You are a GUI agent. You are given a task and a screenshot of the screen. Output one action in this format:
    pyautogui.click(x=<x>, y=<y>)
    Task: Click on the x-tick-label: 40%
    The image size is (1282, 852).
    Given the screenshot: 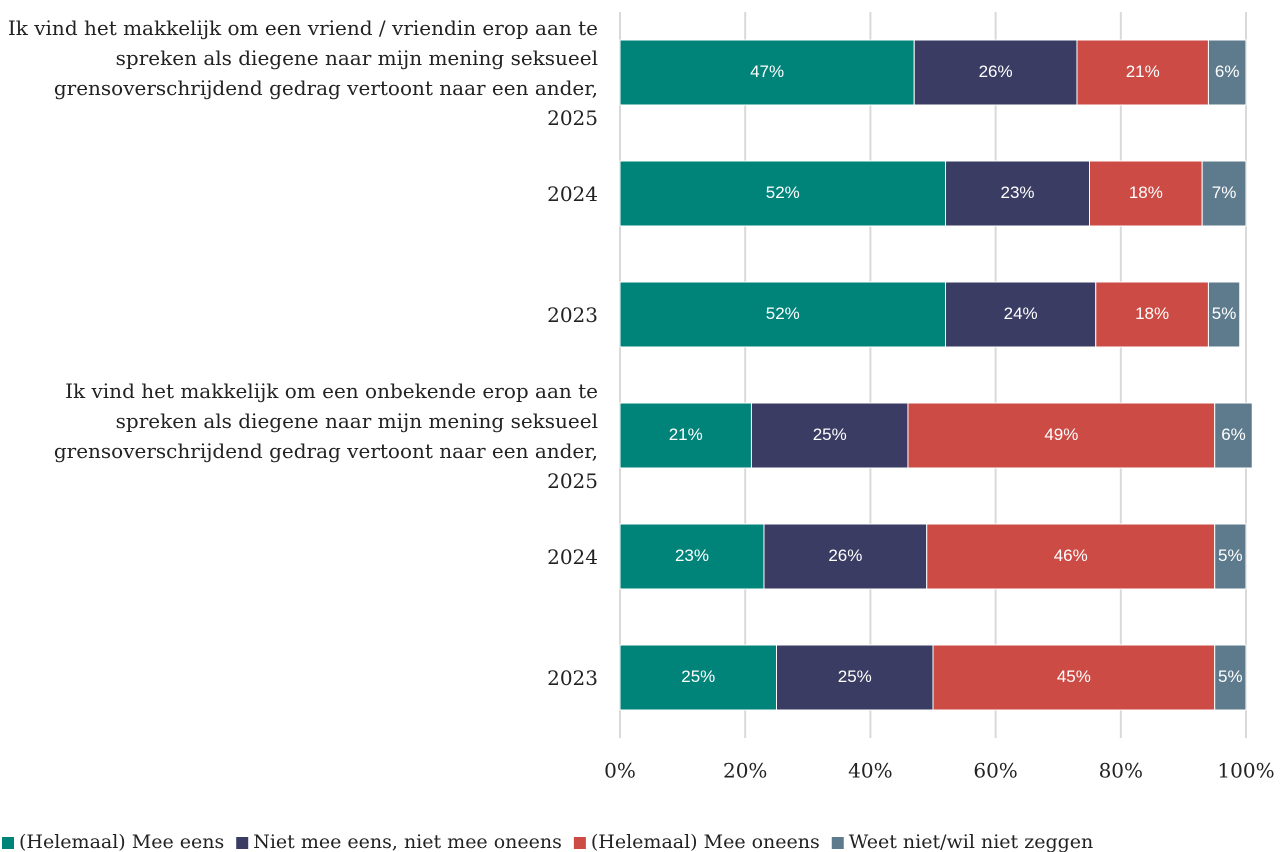 What is the action you would take?
    pyautogui.click(x=870, y=771)
    